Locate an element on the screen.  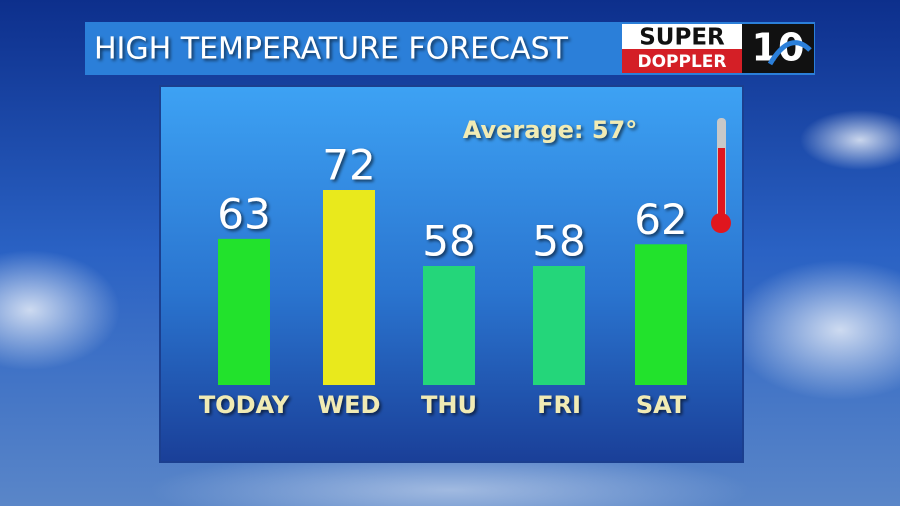
thermometer-bulb is located at coordinates (721, 223).